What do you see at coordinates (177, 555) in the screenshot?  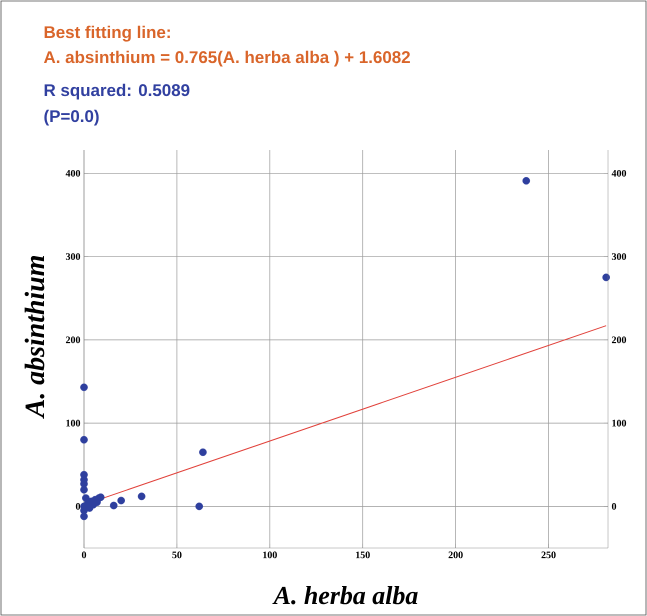 I see `x-tick-label: 50` at bounding box center [177, 555].